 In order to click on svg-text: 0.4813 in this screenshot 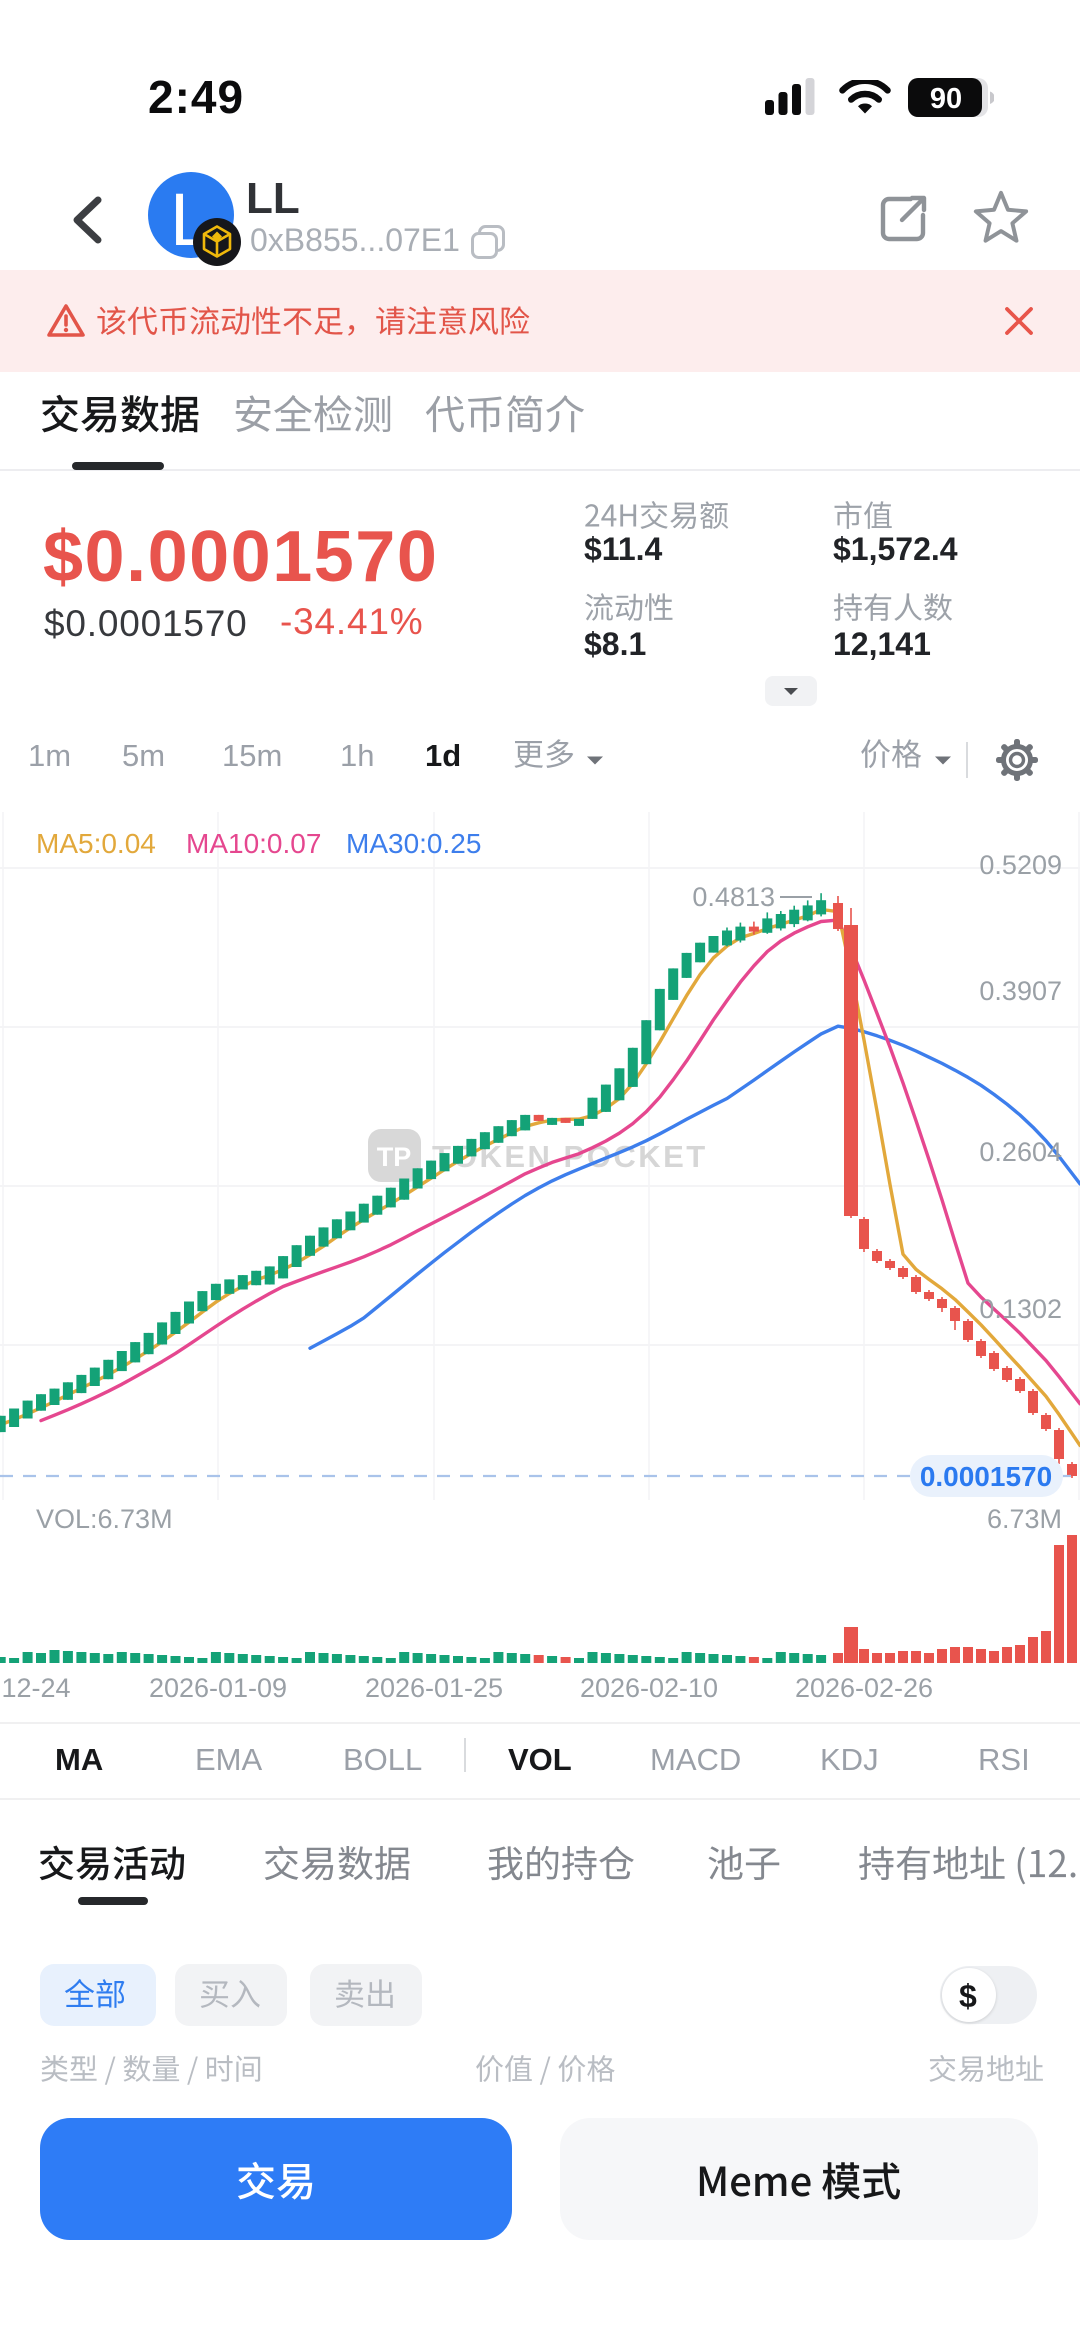, I will do `click(733, 897)`.